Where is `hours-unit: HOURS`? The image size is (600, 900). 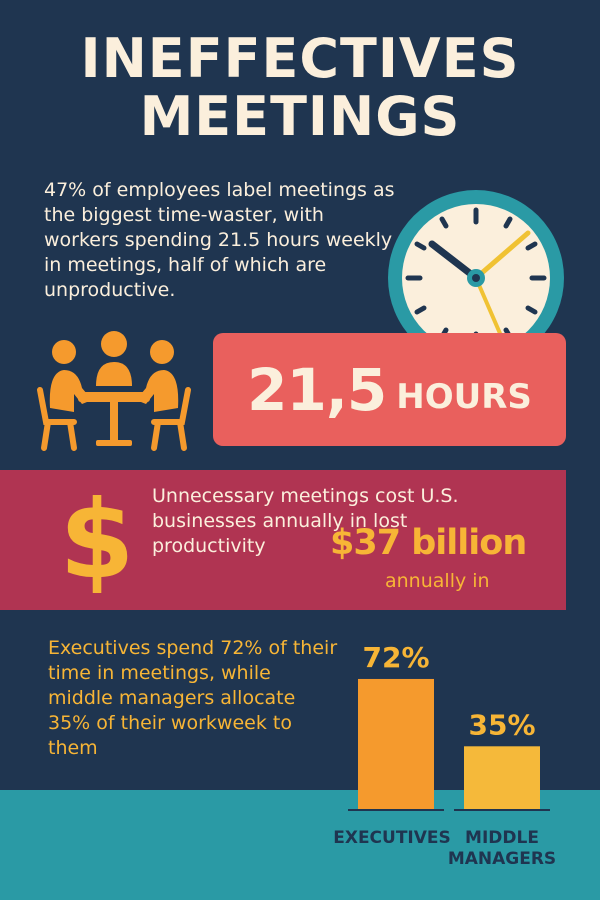 hours-unit: HOURS is located at coordinates (464, 396).